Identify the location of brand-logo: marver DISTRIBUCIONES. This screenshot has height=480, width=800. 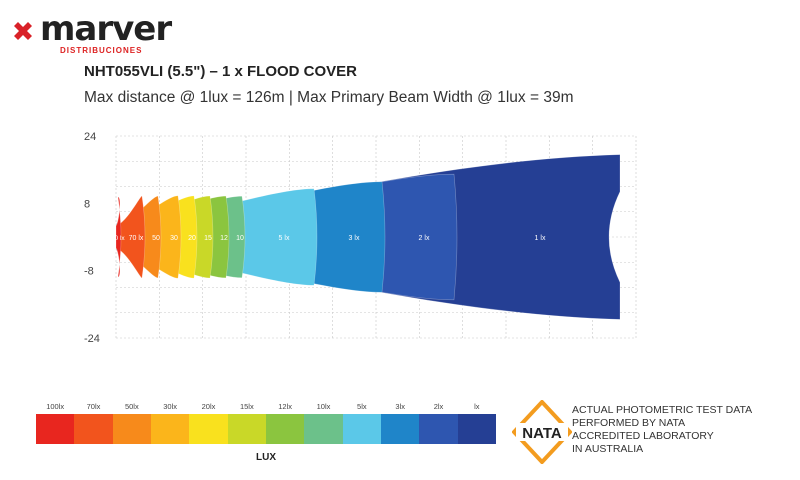
(97, 33).